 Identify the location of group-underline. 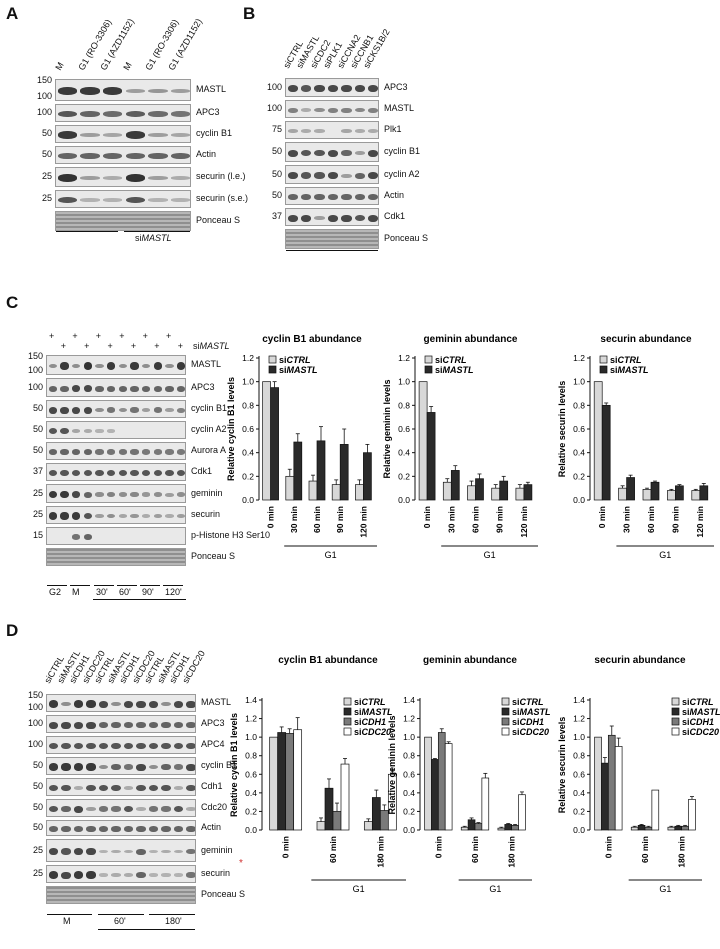
(127, 585).